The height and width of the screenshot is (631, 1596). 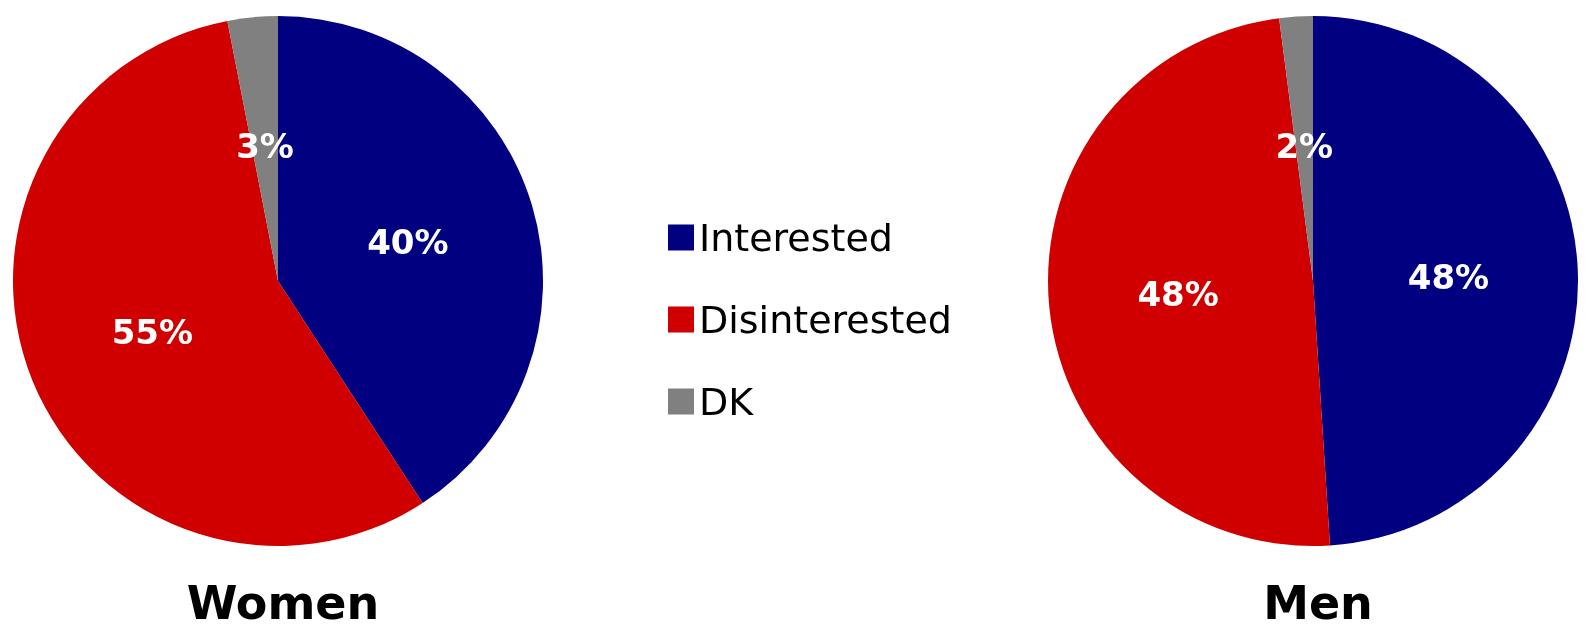 What do you see at coordinates (1318, 603) in the screenshot?
I see `slice-label: Men` at bounding box center [1318, 603].